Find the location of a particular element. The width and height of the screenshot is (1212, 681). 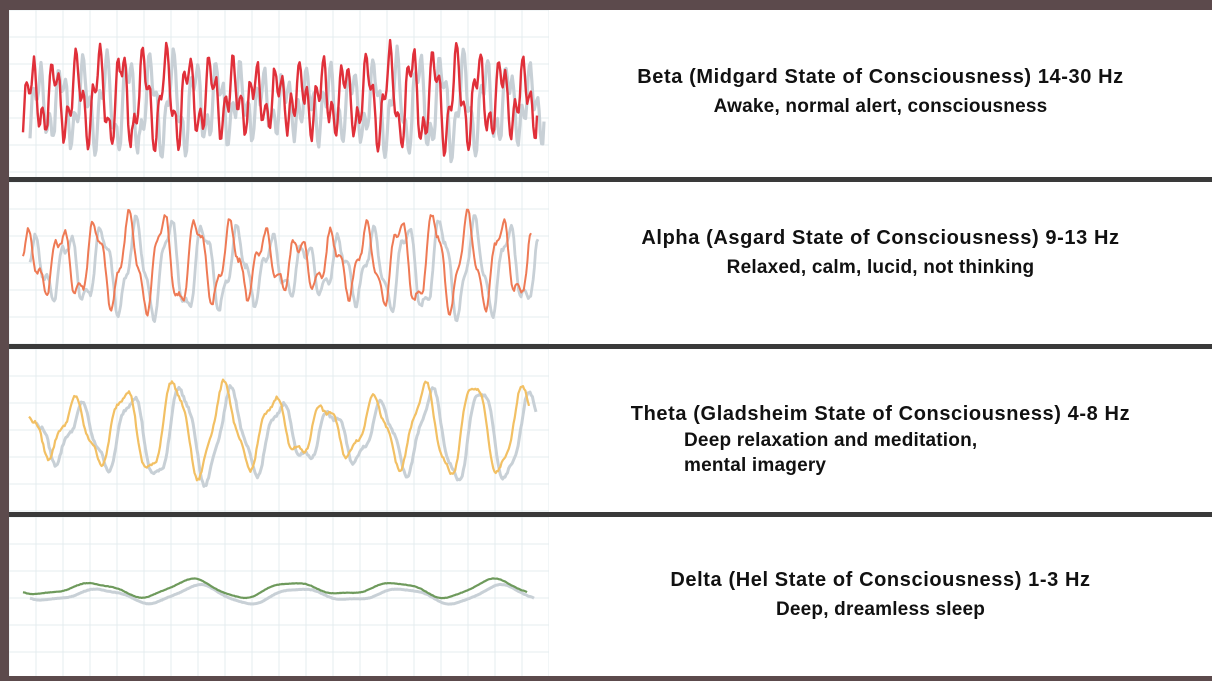

alpha-description: Relaxed, calm, lucid, not thinking is located at coordinates (880, 267).